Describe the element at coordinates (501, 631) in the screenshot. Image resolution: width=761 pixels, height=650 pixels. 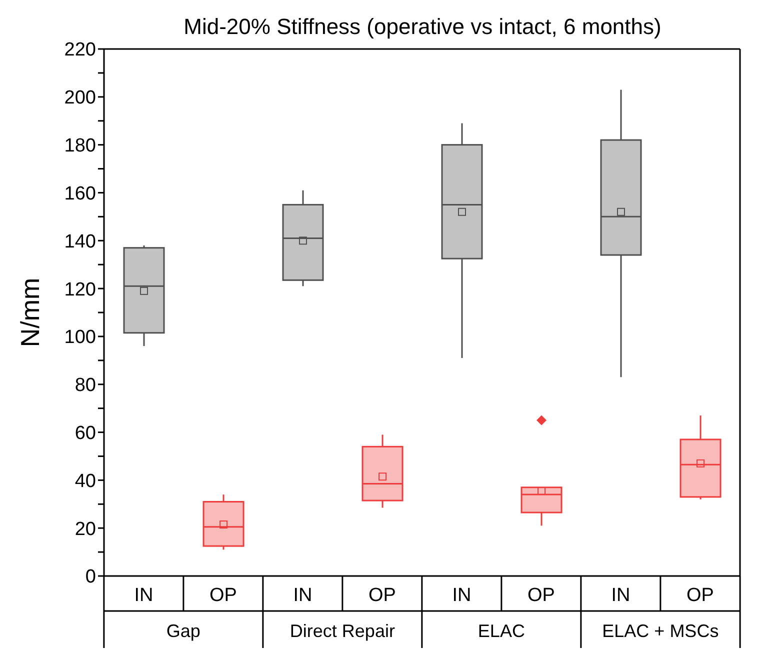
I see `x-tick-label: ELAC` at that location.